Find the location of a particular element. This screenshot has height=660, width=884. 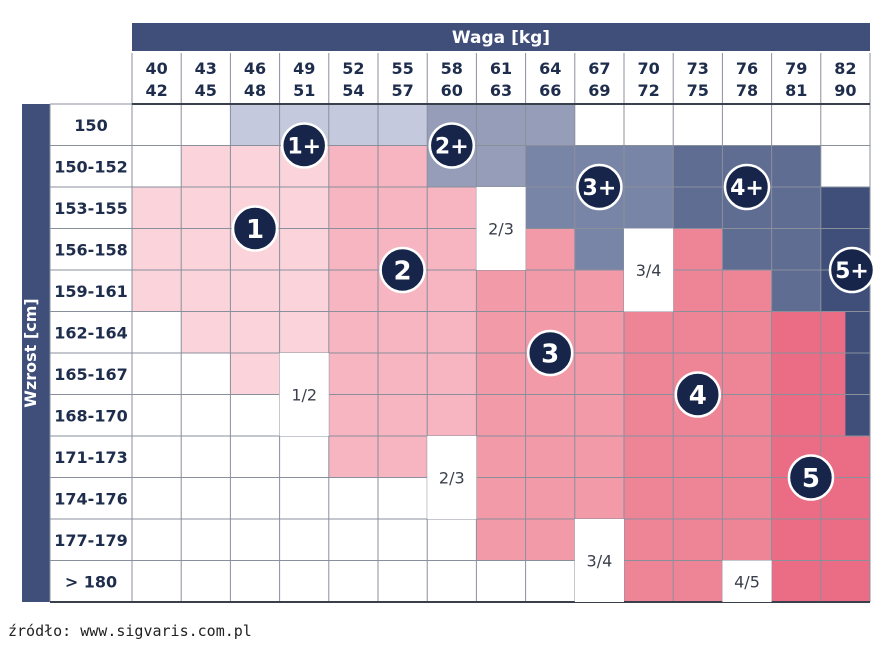

cell-r10-c2 is located at coordinates (255, 540).